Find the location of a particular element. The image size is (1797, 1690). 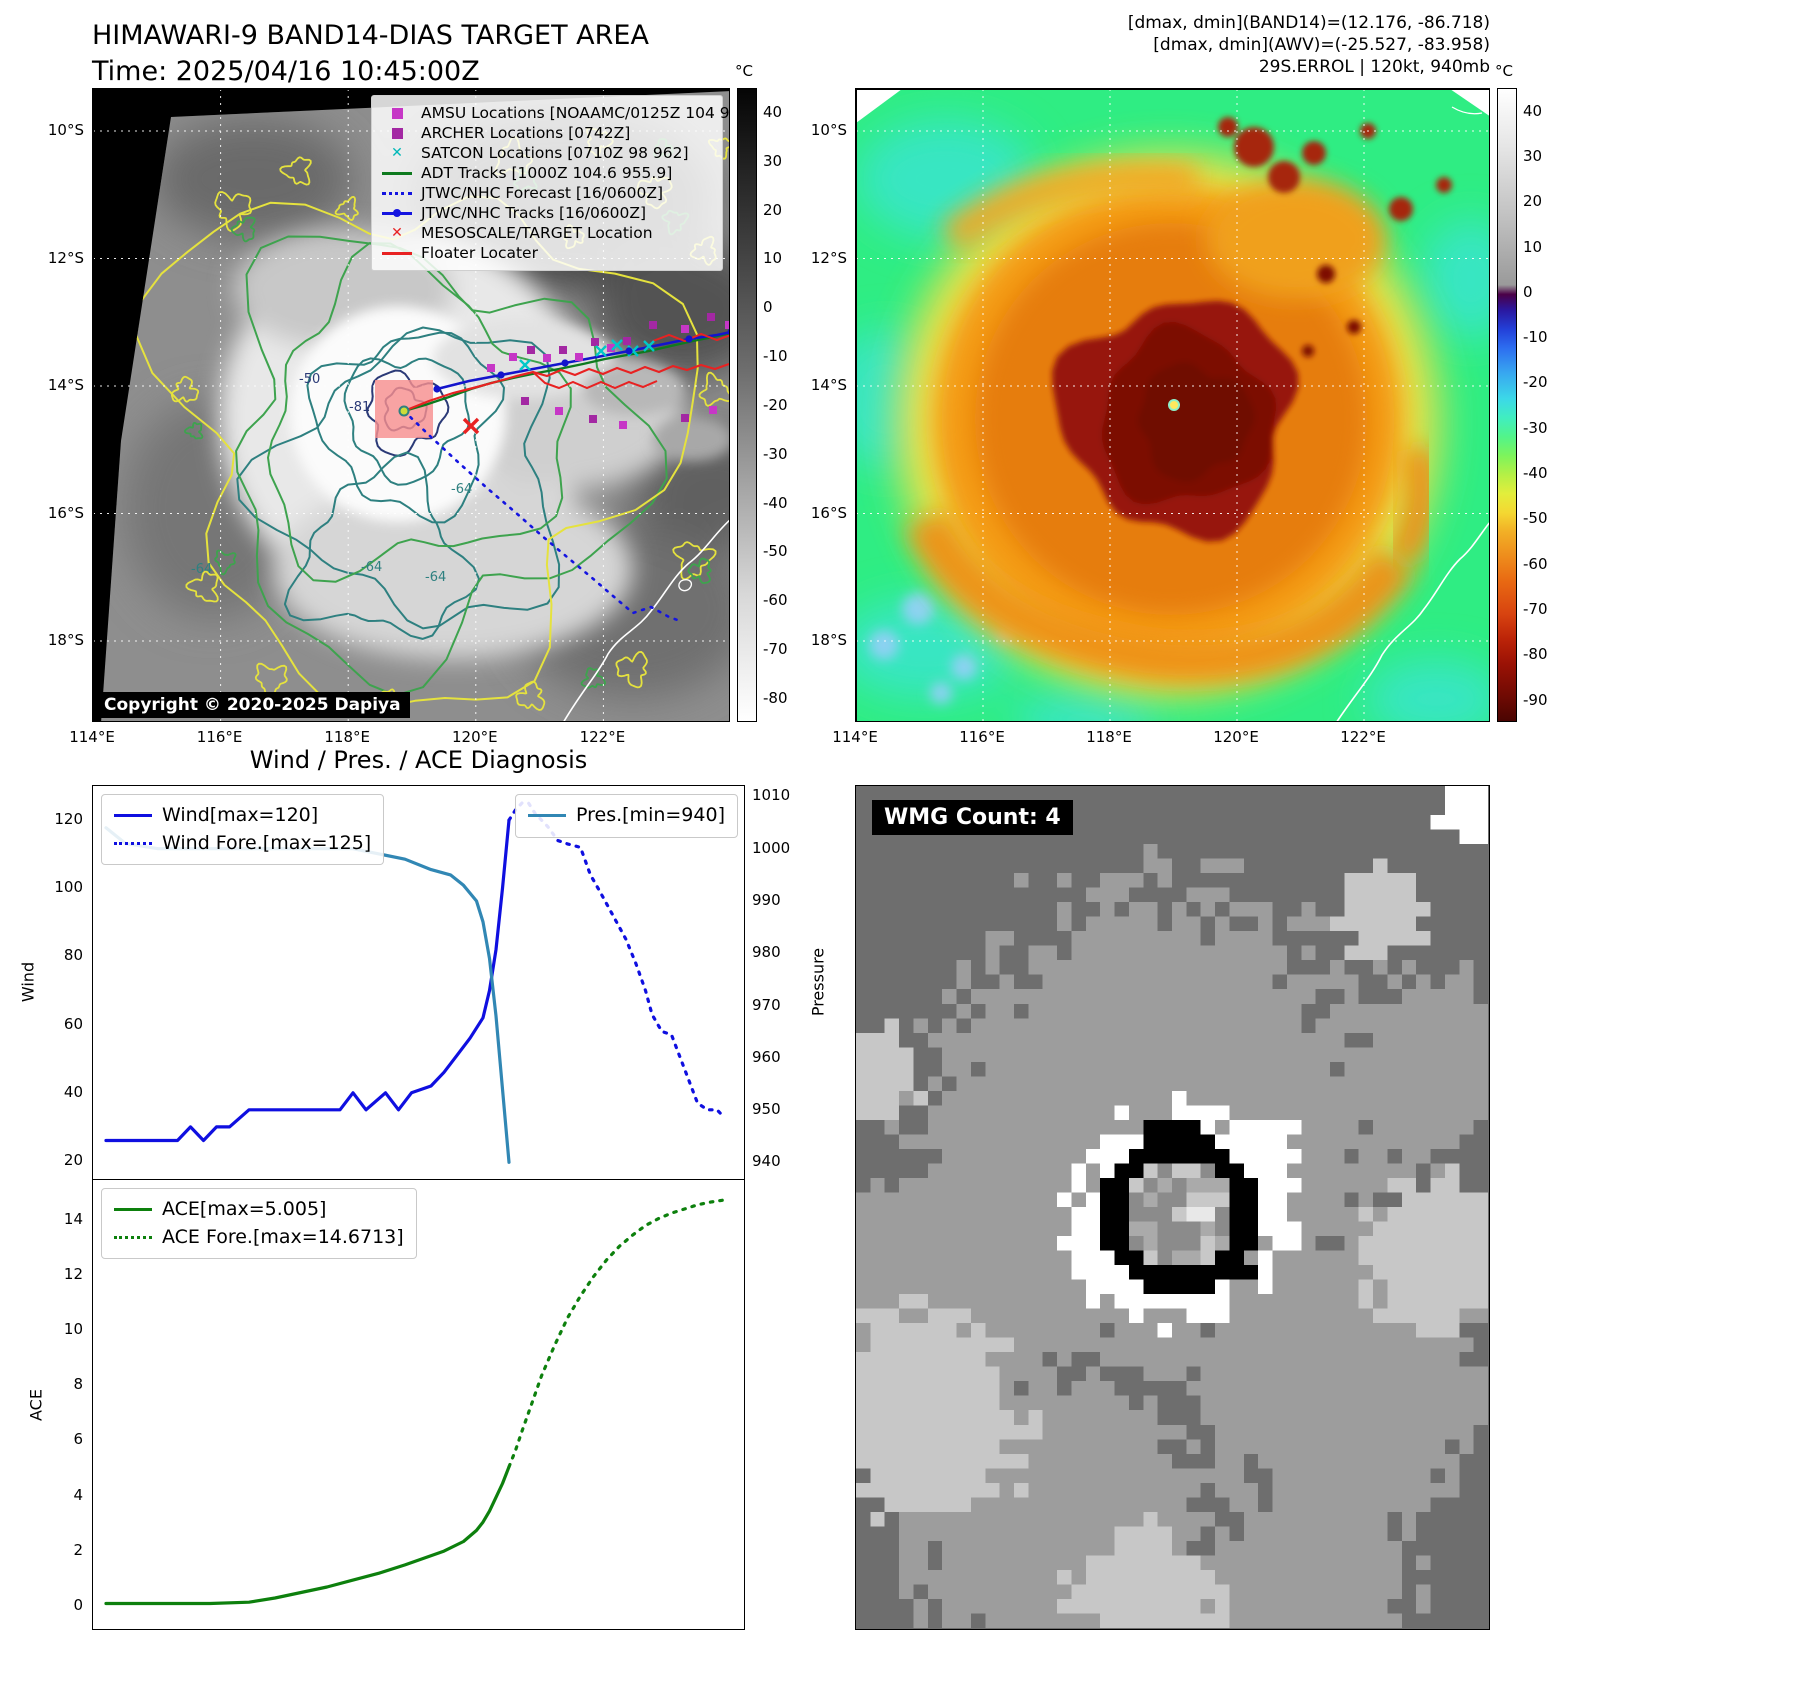

enhanced-ir-map is located at coordinates (1172, 405).